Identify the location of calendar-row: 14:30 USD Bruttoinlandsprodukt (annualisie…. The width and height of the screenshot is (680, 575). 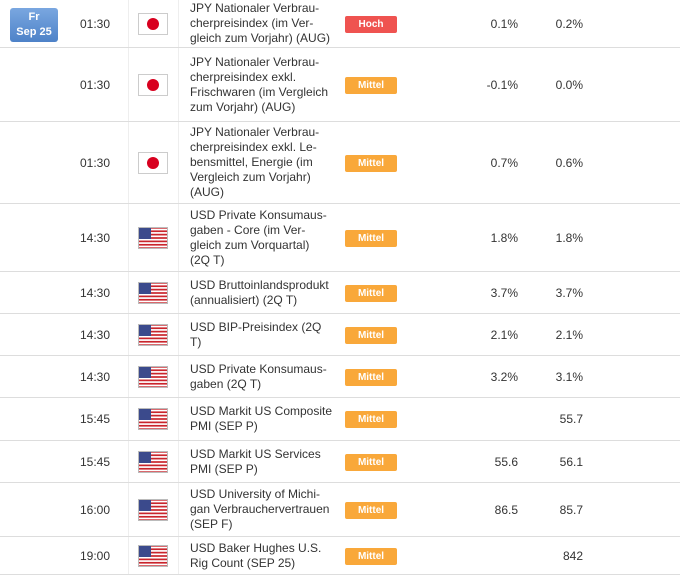
(340, 293).